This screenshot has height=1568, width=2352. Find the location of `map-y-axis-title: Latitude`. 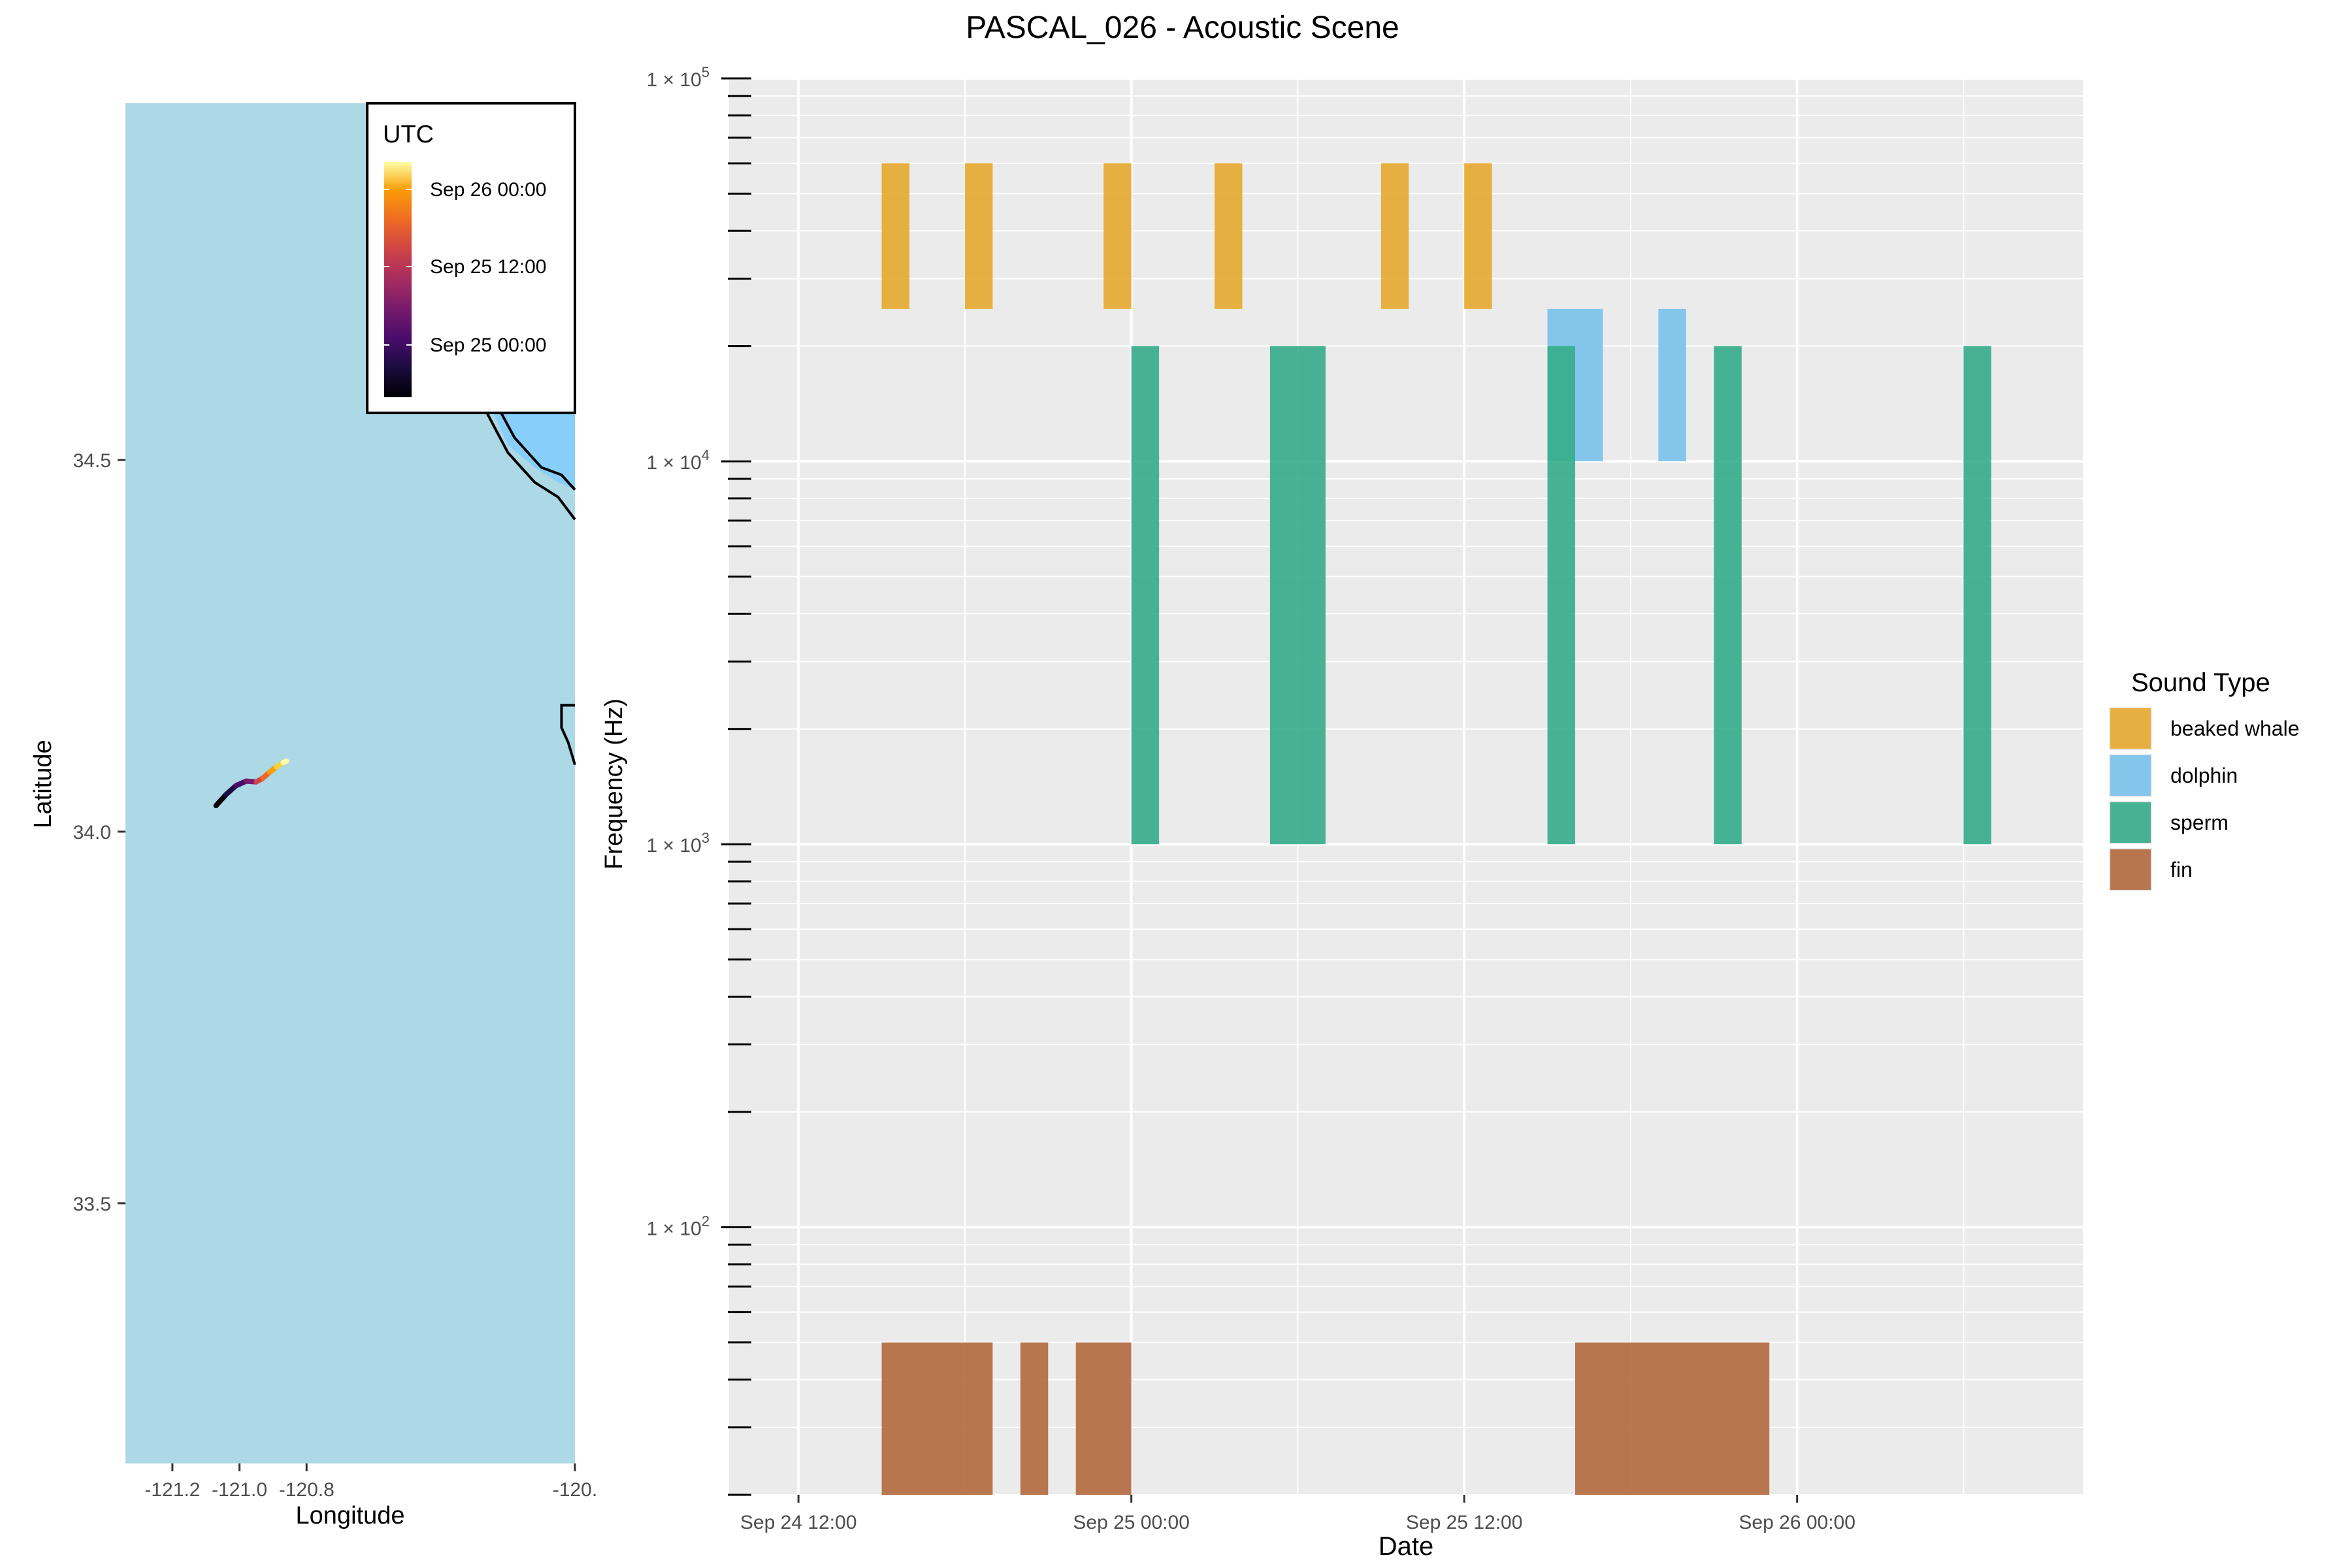

map-y-axis-title: Latitude is located at coordinates (43, 784).